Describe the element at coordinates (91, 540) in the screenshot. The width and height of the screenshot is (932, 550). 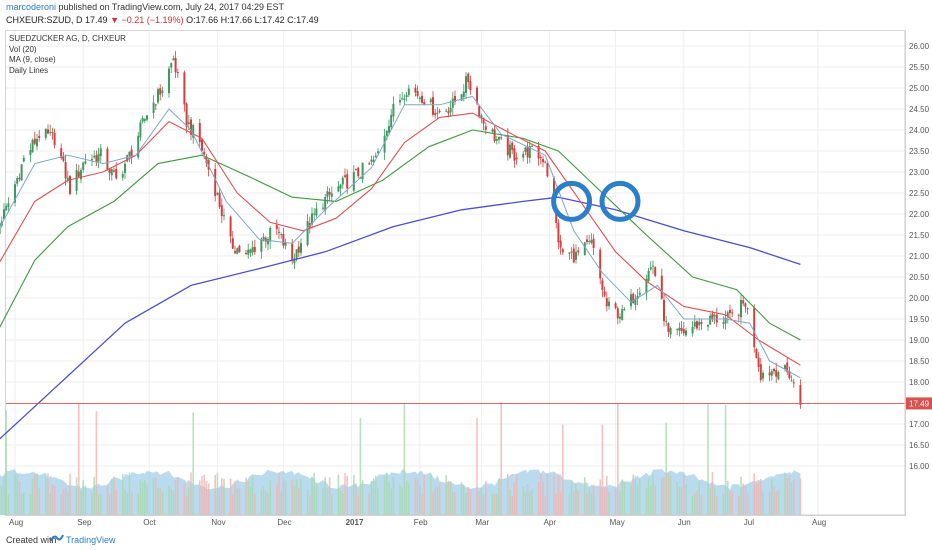
I see `tradingview-brand: TradingView` at that location.